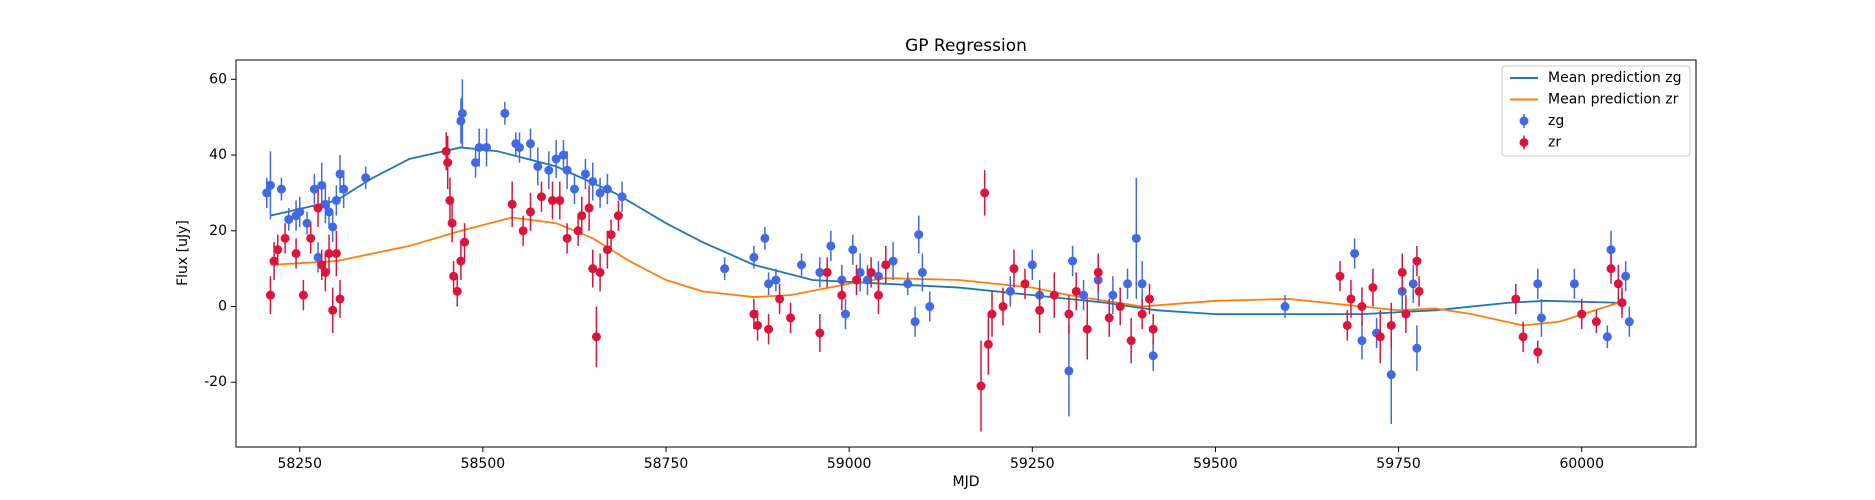  What do you see at coordinates (1554, 143) in the screenshot?
I see `legend-label: zr` at bounding box center [1554, 143].